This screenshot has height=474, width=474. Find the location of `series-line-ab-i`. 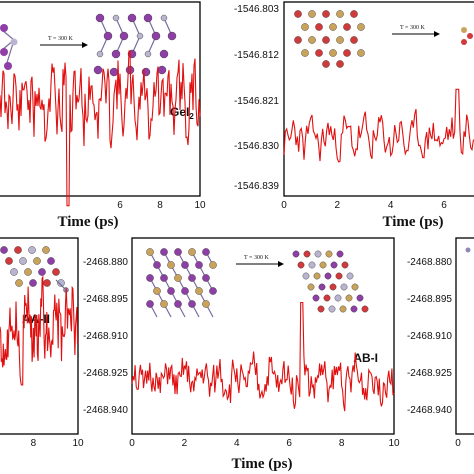

series-line-ab-i is located at coordinates (263, 356).